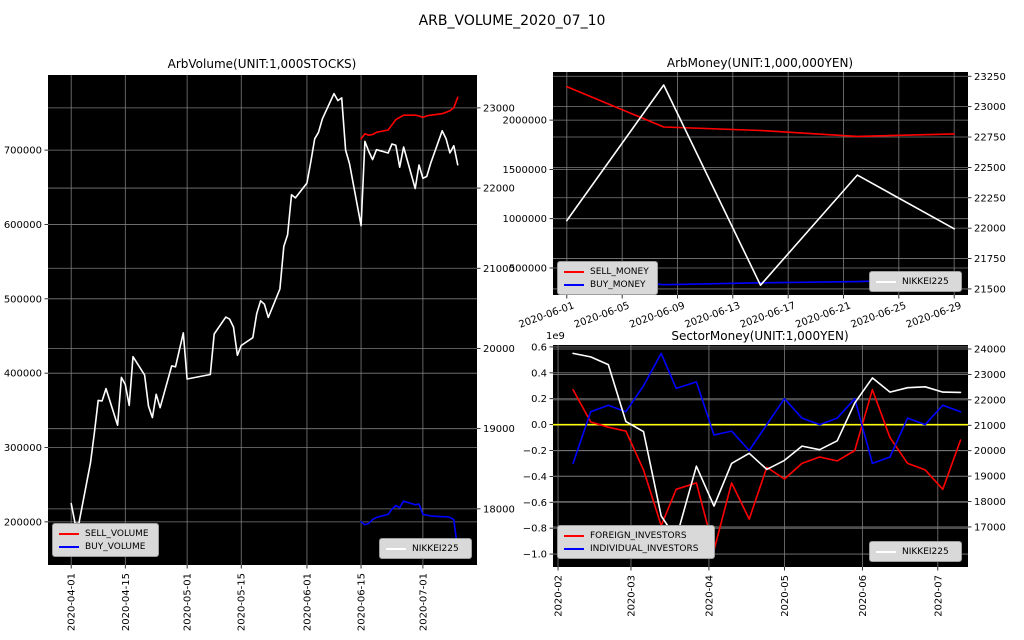 This screenshot has width=1024, height=640. Describe the element at coordinates (990, 349) in the screenshot. I see `y2-tick-label: 24000` at that location.